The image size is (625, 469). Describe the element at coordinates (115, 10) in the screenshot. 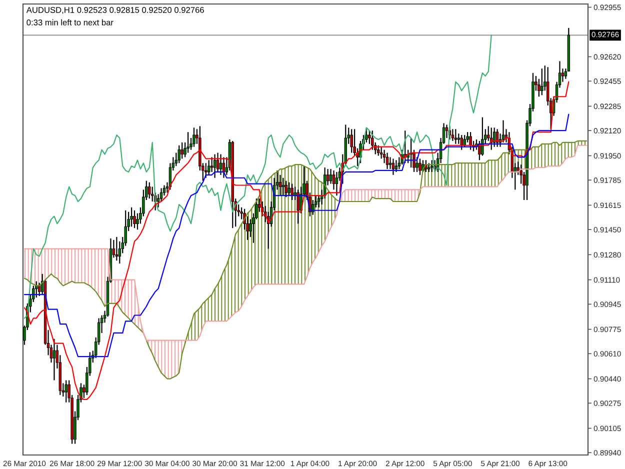

I see `chart-title: AUDUSD,H1 0.92523 0.92815 0.92520 0.92766` at that location.